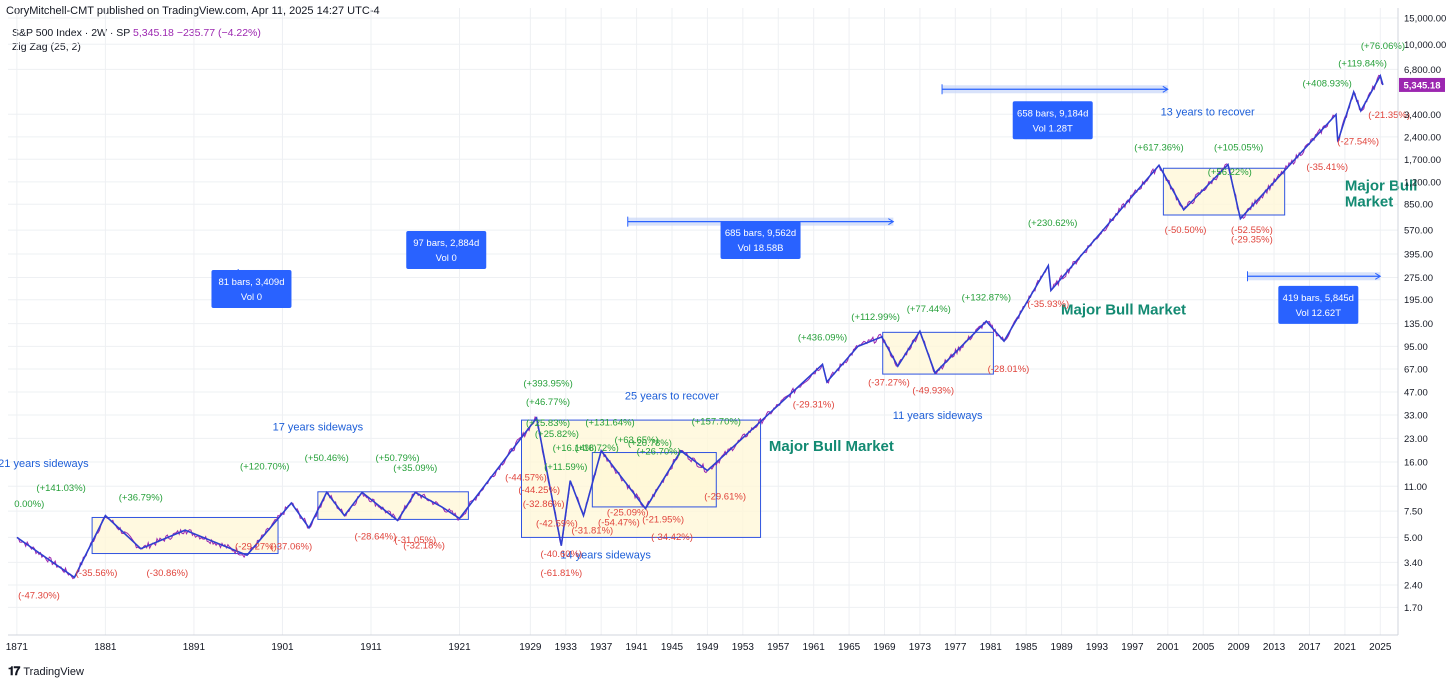 Image resolution: width=1456 pixels, height=684 pixels. I want to click on x-tick-label: 1929, so click(530, 647).